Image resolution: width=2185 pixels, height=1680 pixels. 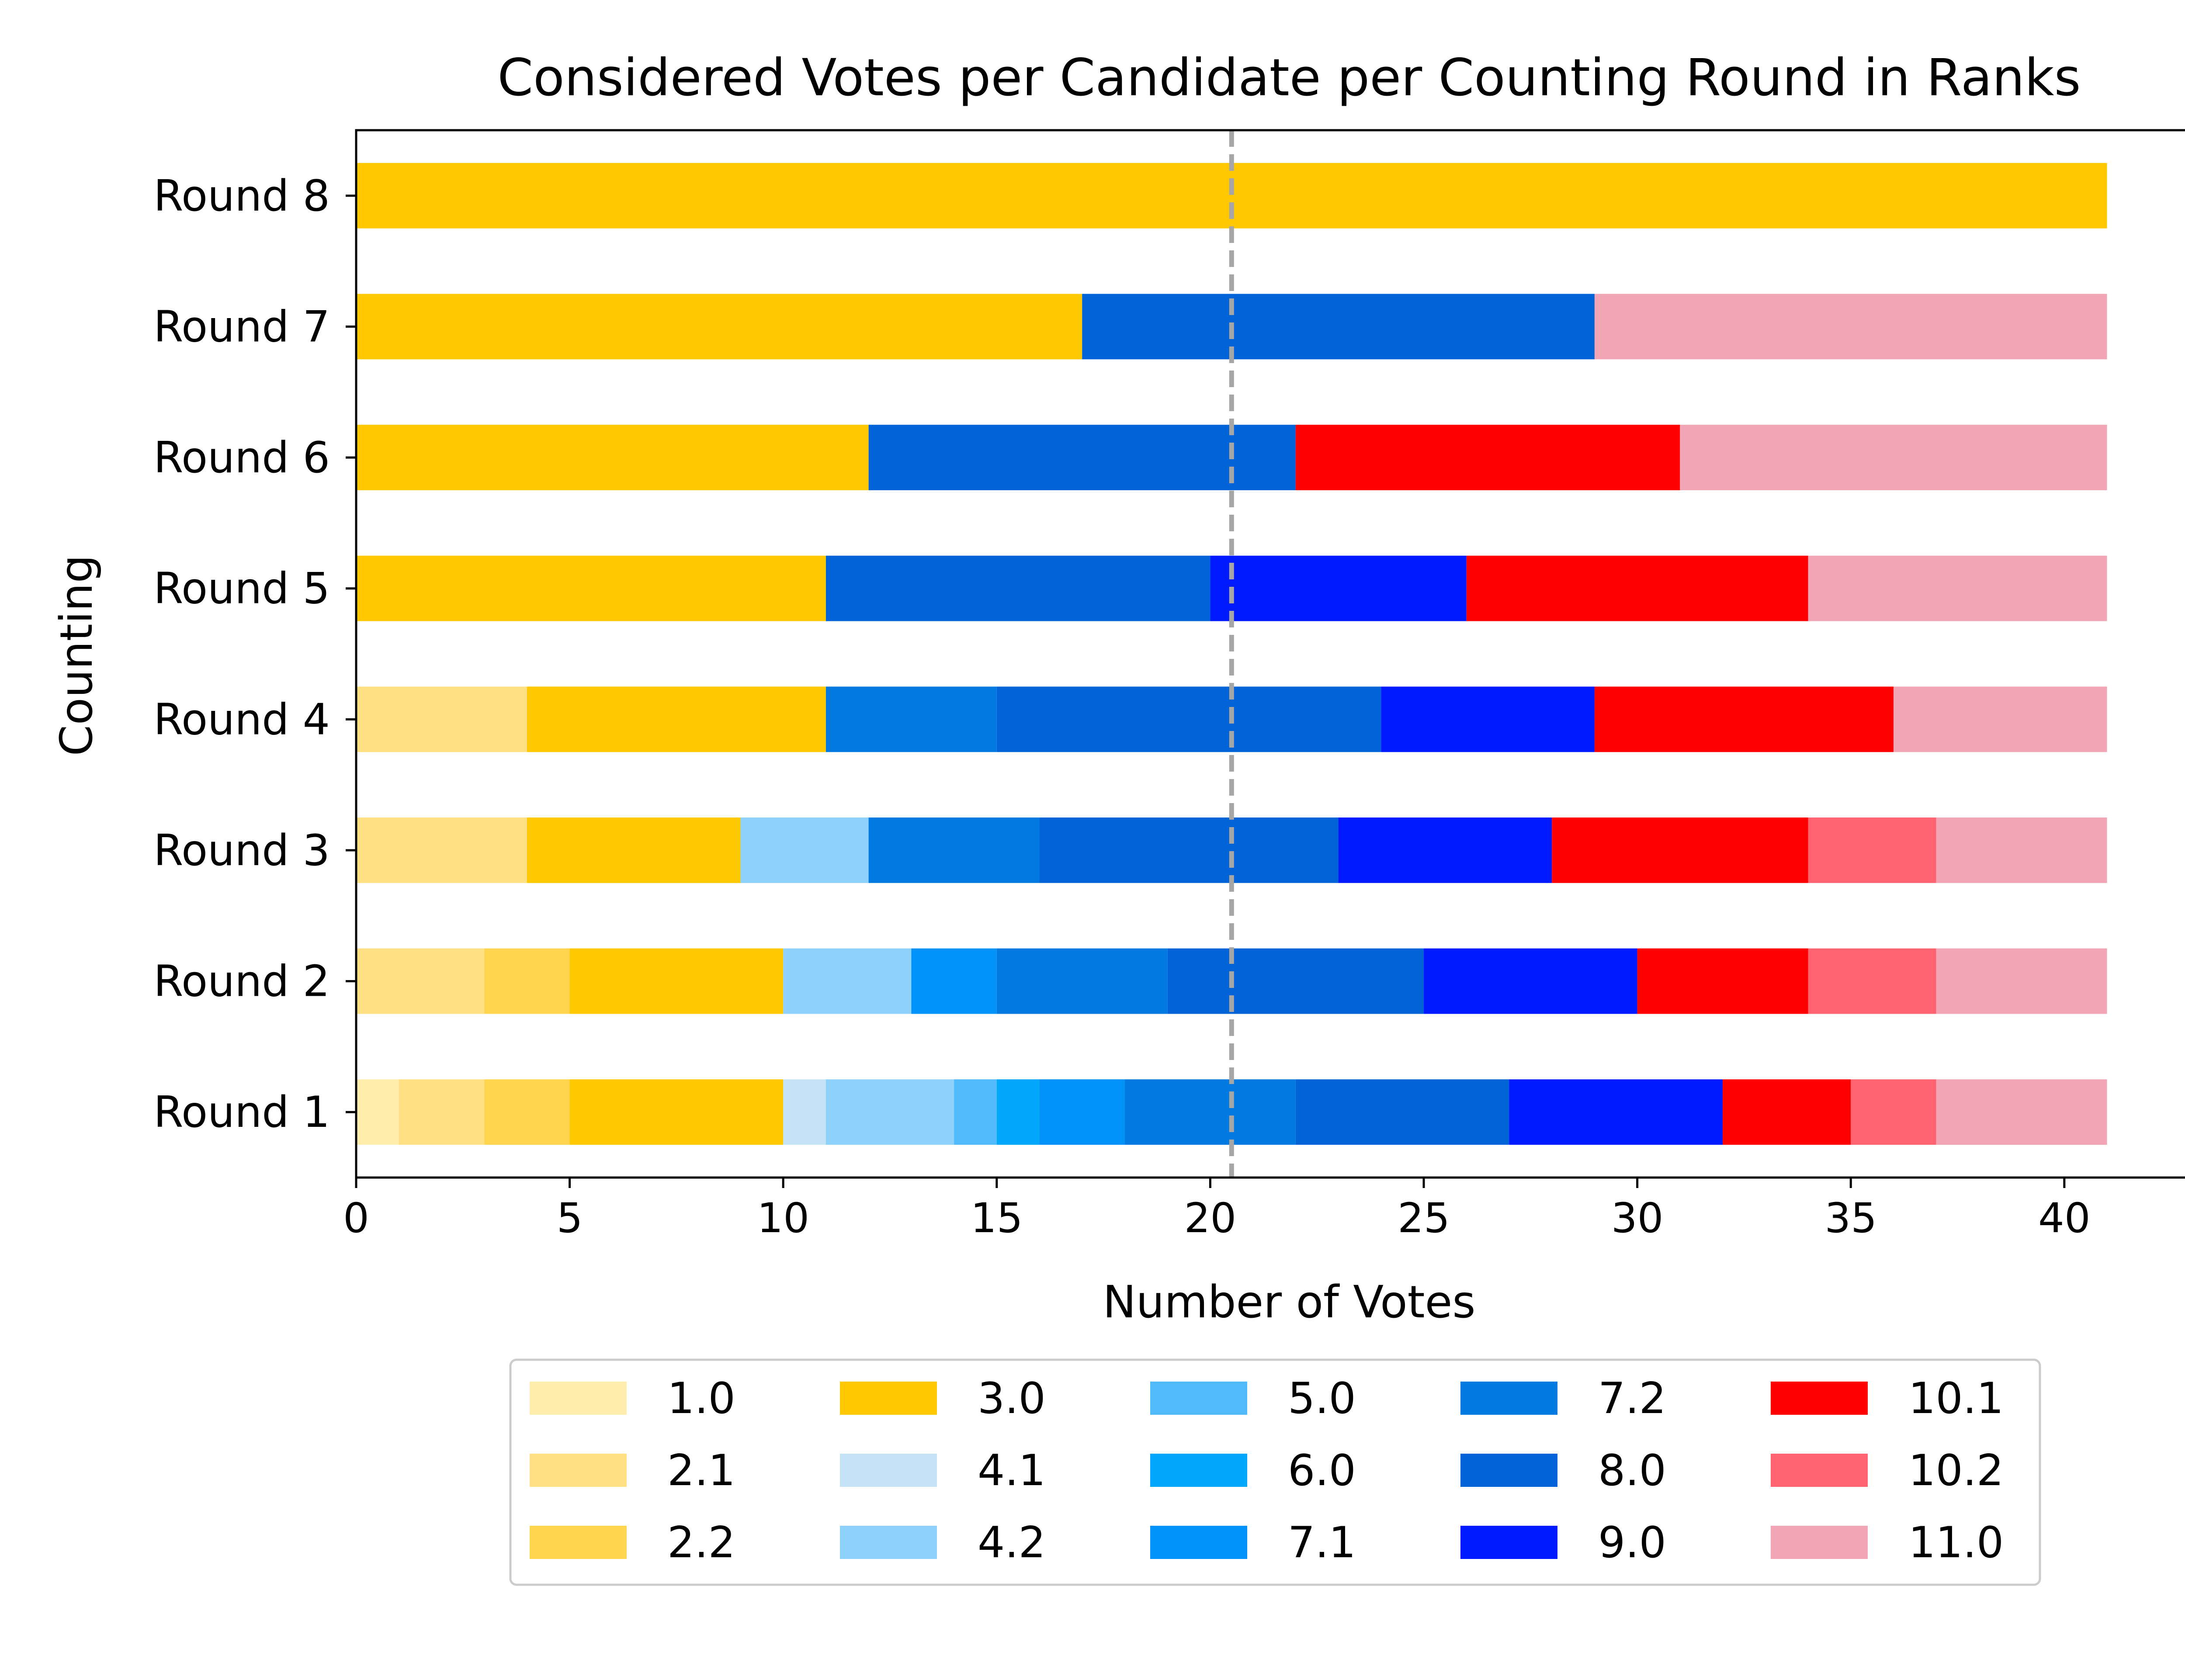 What do you see at coordinates (997, 1219) in the screenshot?
I see `x-tick-label: 15` at bounding box center [997, 1219].